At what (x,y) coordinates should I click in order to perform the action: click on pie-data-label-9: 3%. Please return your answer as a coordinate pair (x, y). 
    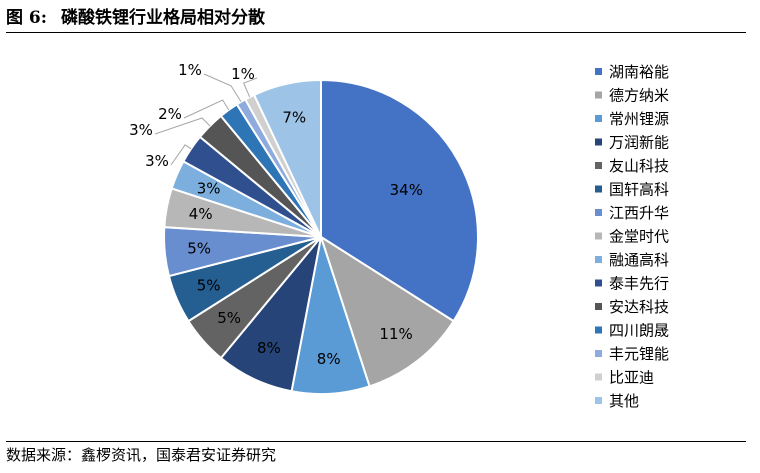
    Looking at the image, I should click on (209, 188).